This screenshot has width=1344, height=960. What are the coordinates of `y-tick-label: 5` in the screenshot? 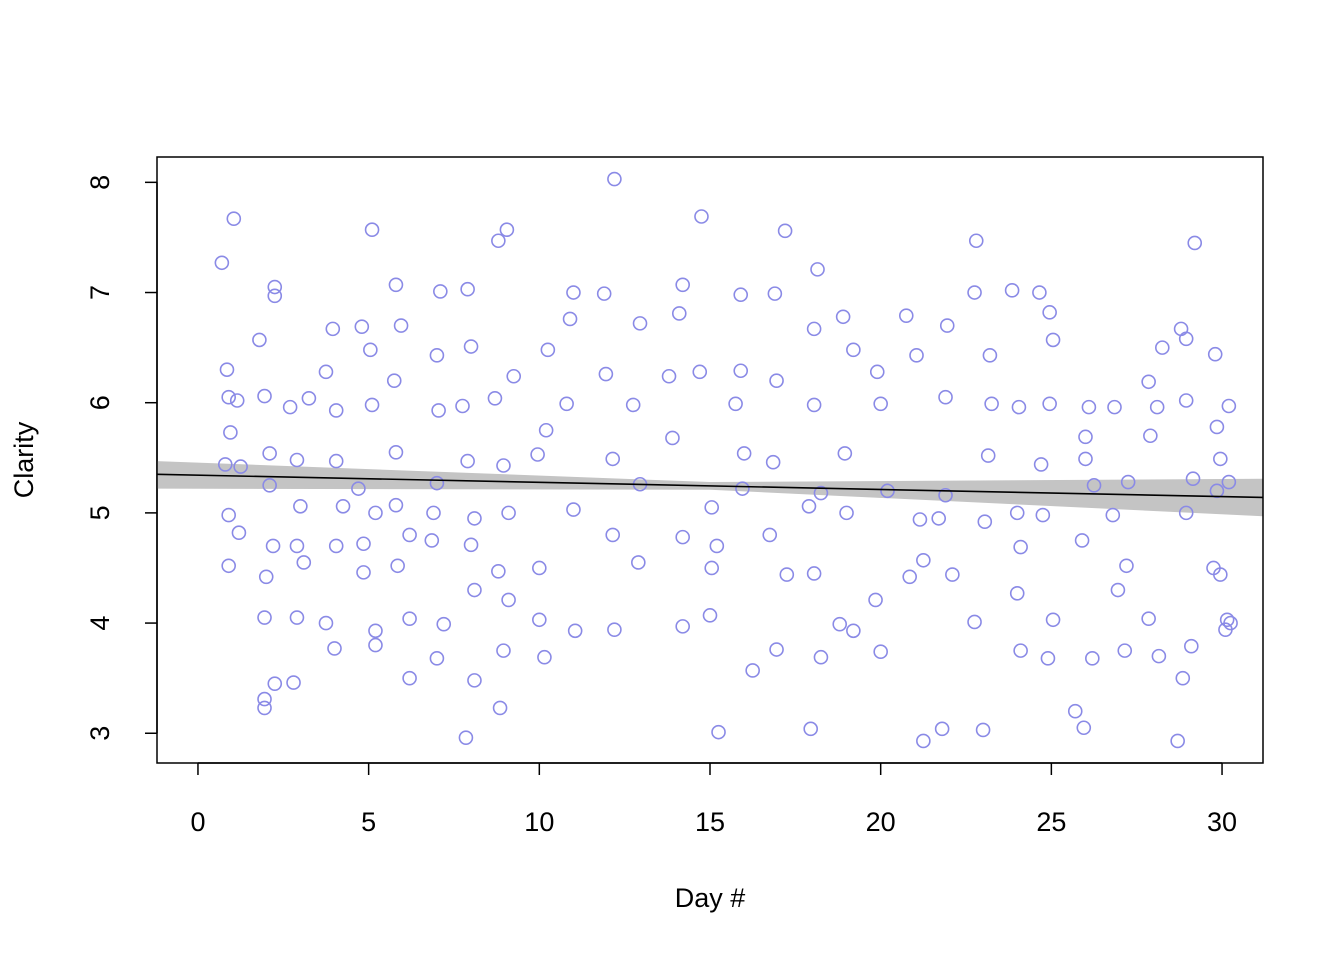 It's located at (100, 512).